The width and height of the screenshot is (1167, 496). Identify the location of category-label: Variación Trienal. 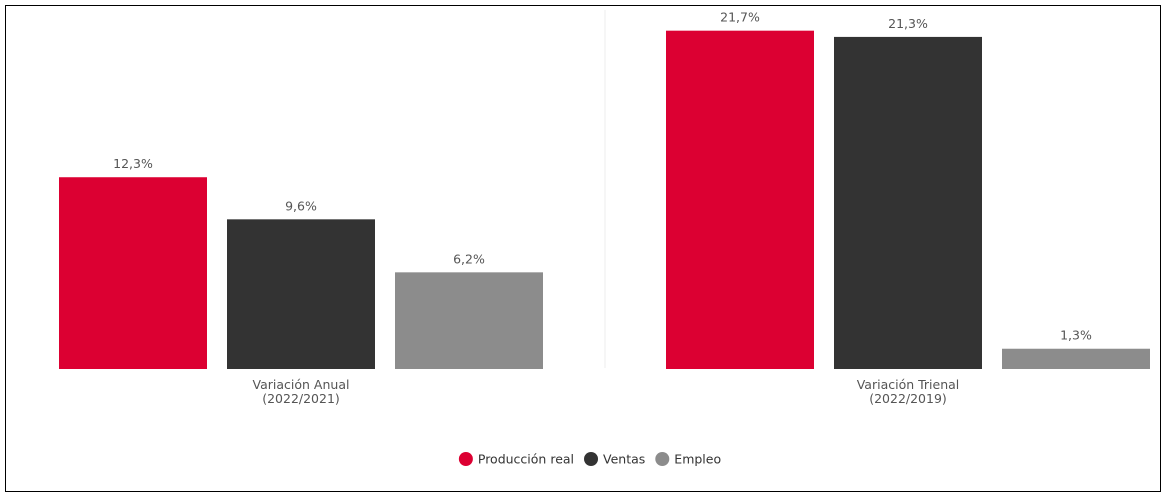
(908, 384).